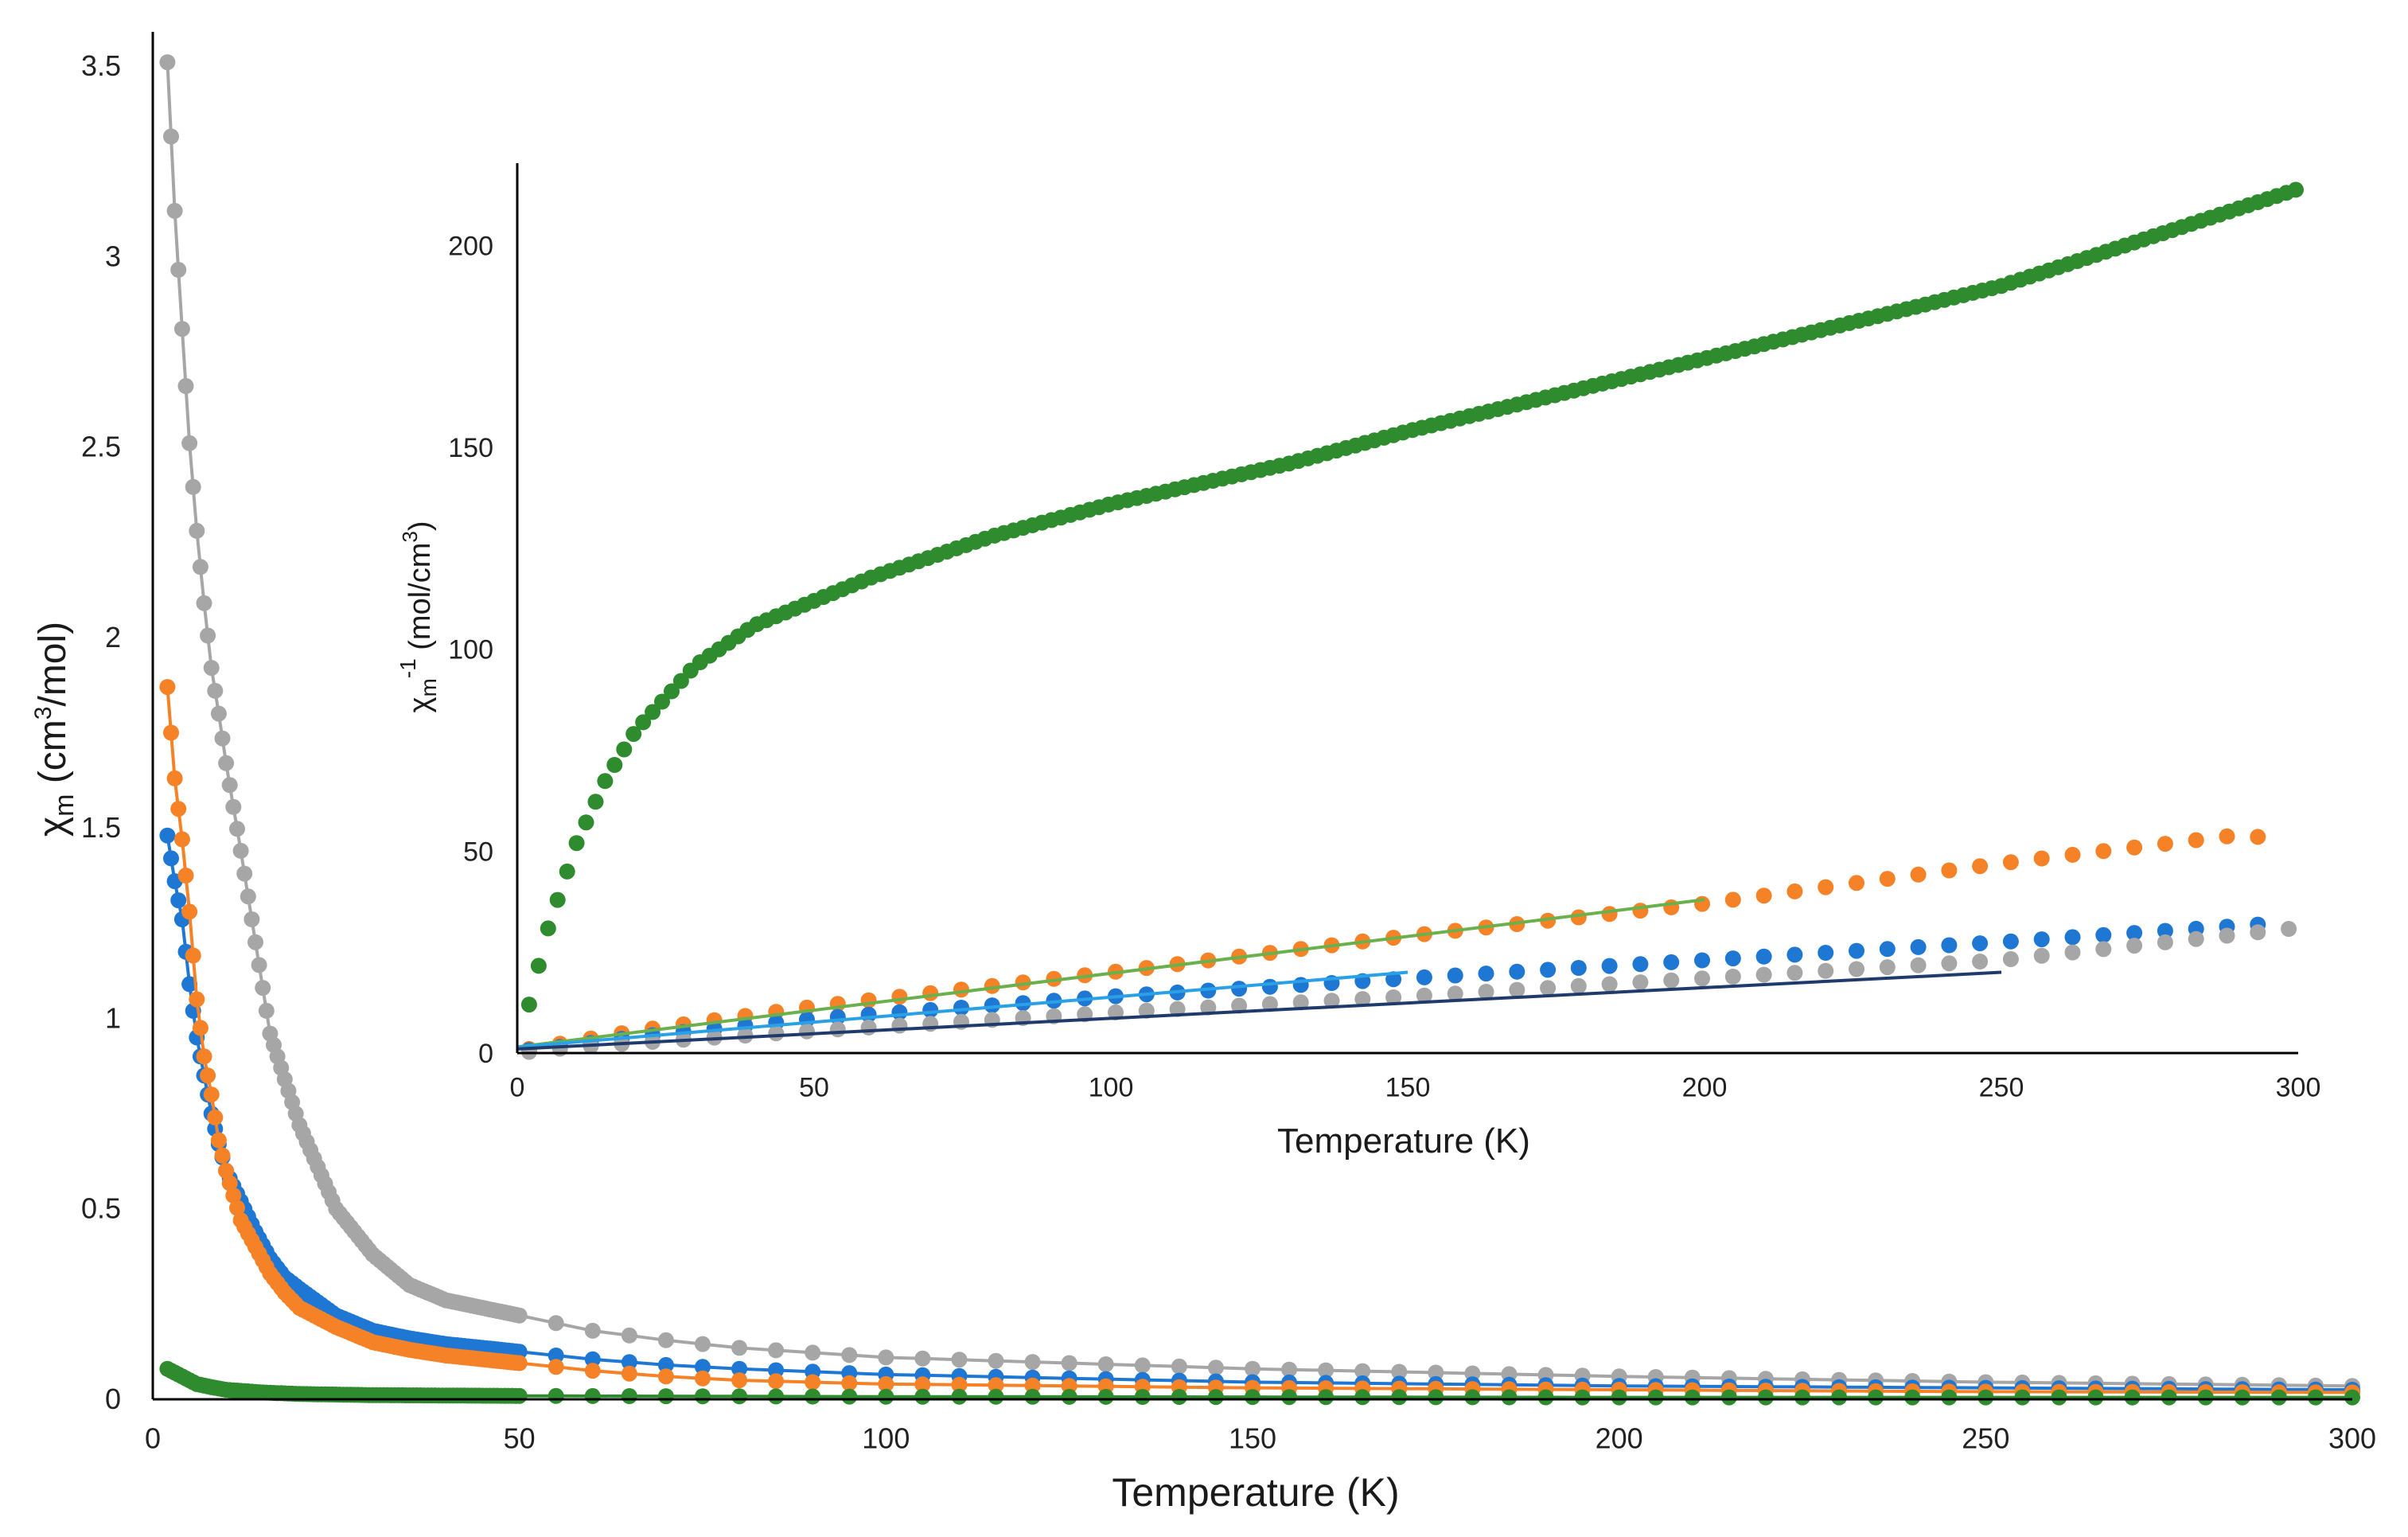  What do you see at coordinates (101, 1208) in the screenshot?
I see `main-y-tick-label: 0.5` at bounding box center [101, 1208].